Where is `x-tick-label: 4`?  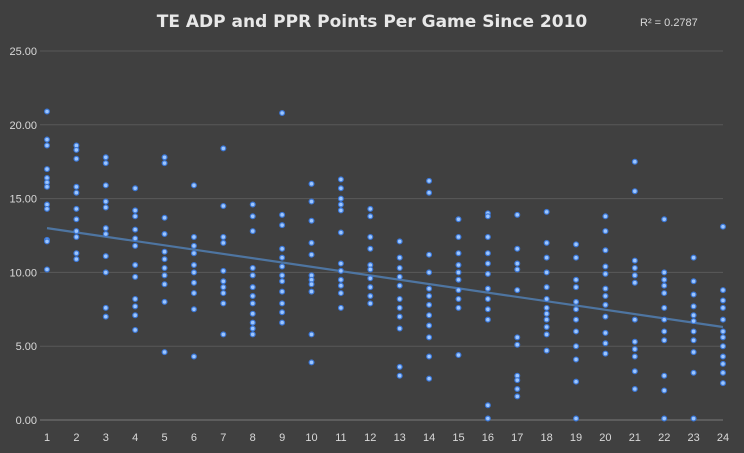
x-tick-label: 4 is located at coordinates (135, 438).